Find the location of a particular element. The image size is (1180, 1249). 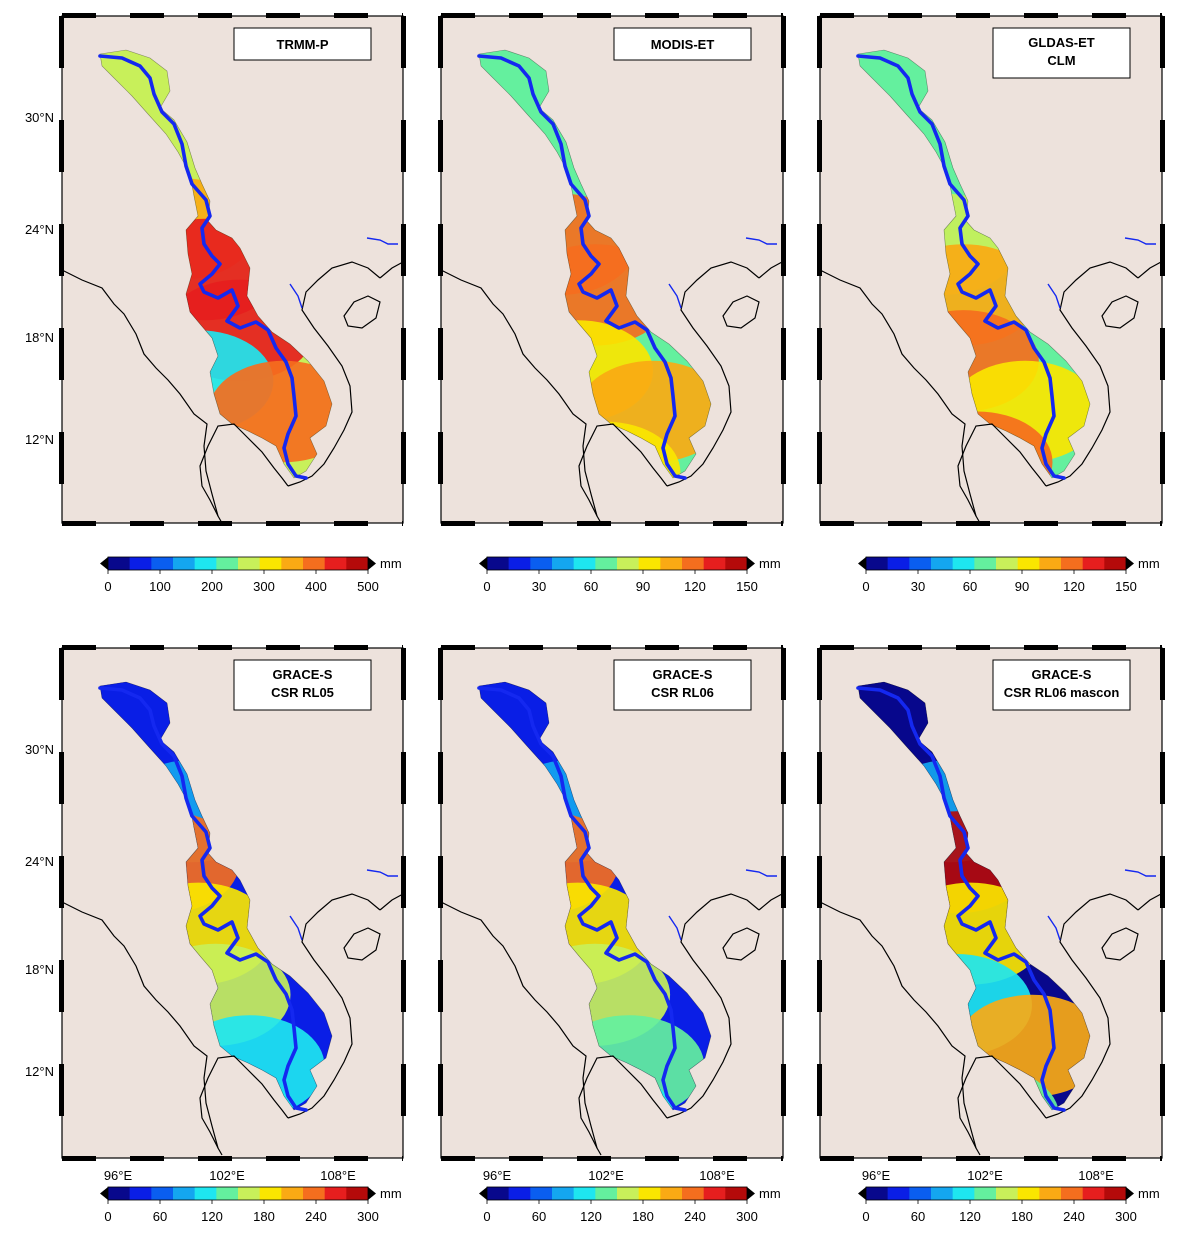

panel-title: CSR RL06 mascon is located at coordinates (1062, 692).